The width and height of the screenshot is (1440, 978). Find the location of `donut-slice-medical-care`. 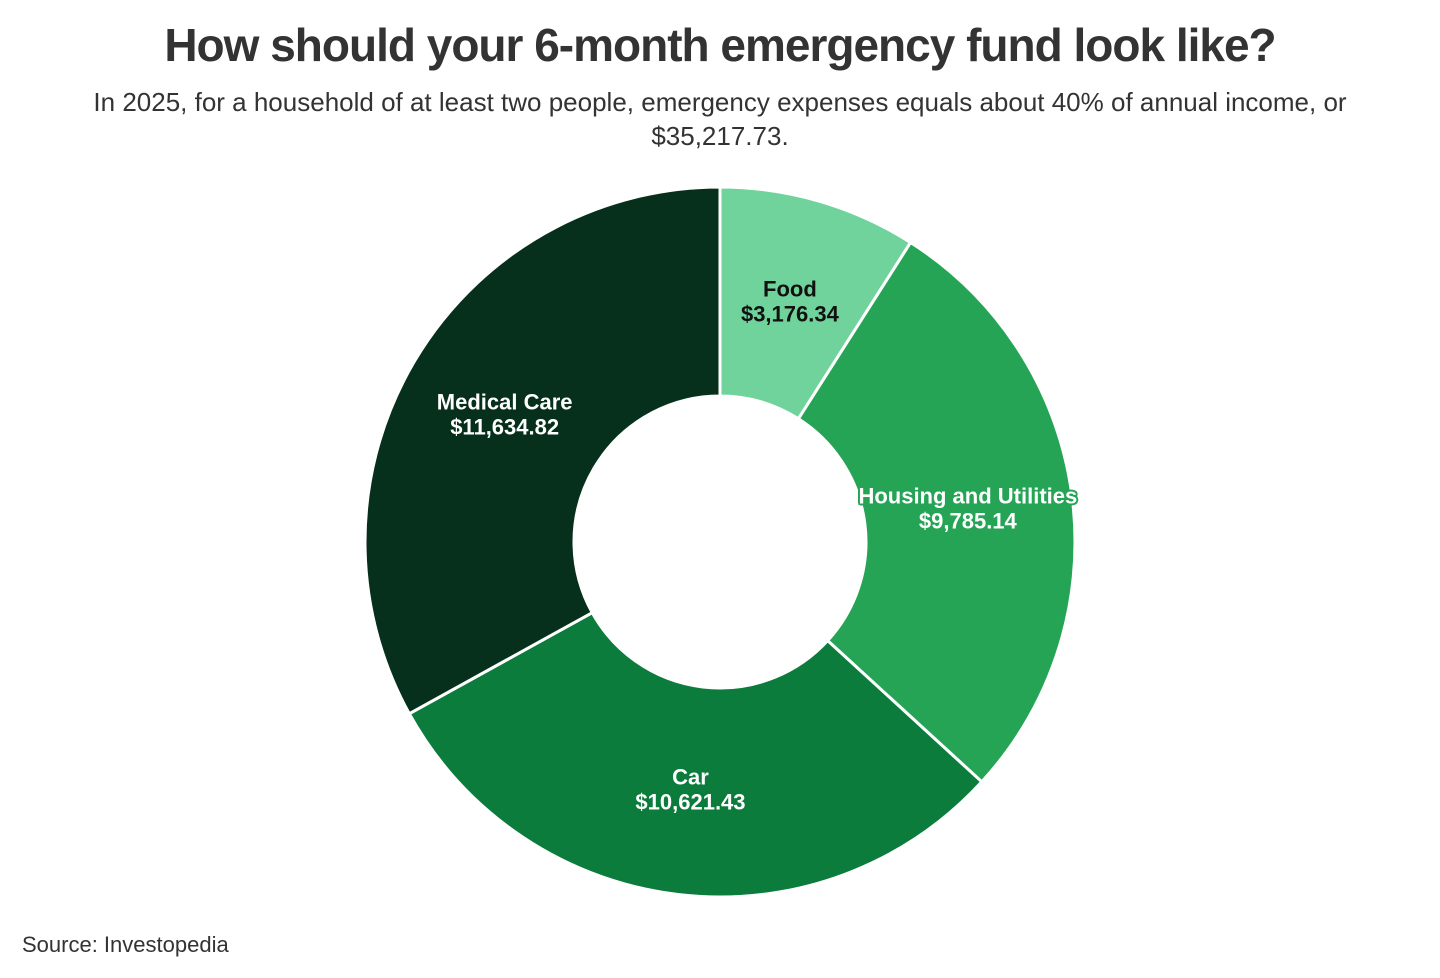

donut-slice-medical-care is located at coordinates (542, 450).